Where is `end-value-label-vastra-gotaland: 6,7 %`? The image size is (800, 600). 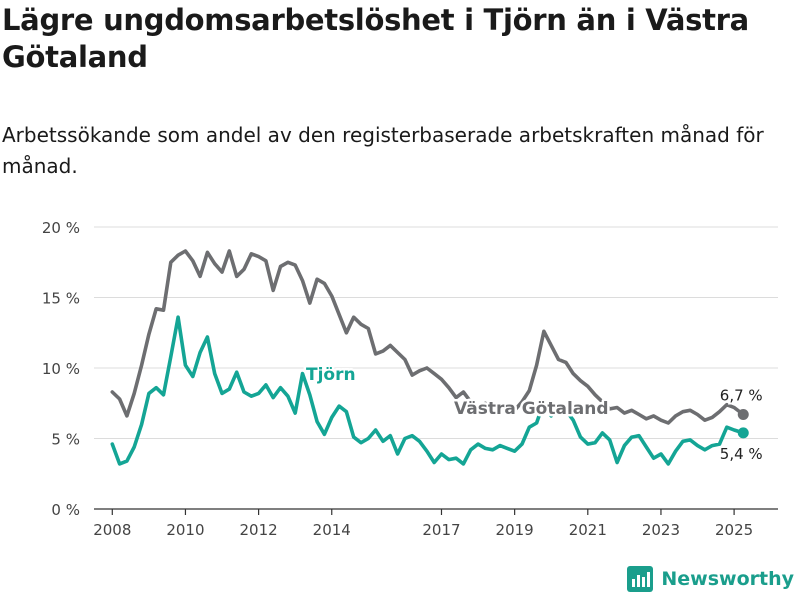
end-value-label-vastra-gotaland: 6,7 % is located at coordinates (741, 396).